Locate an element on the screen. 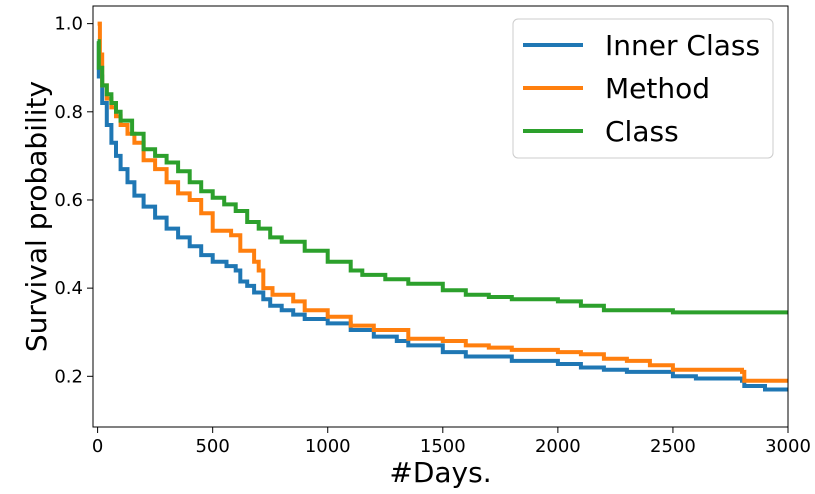 The image size is (815, 494). y-tick-label: 0.2 is located at coordinates (68, 376).